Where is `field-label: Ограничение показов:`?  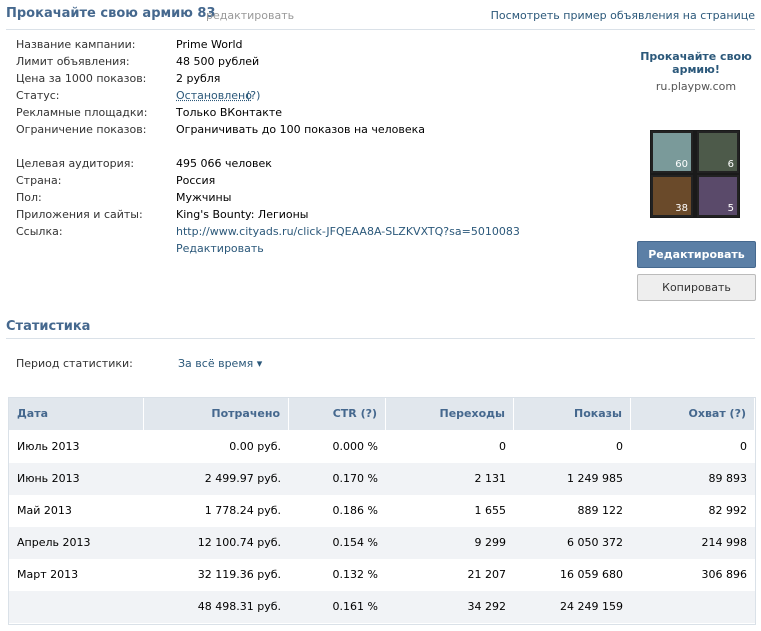
field-label: Ограничение показов: is located at coordinates (81, 129).